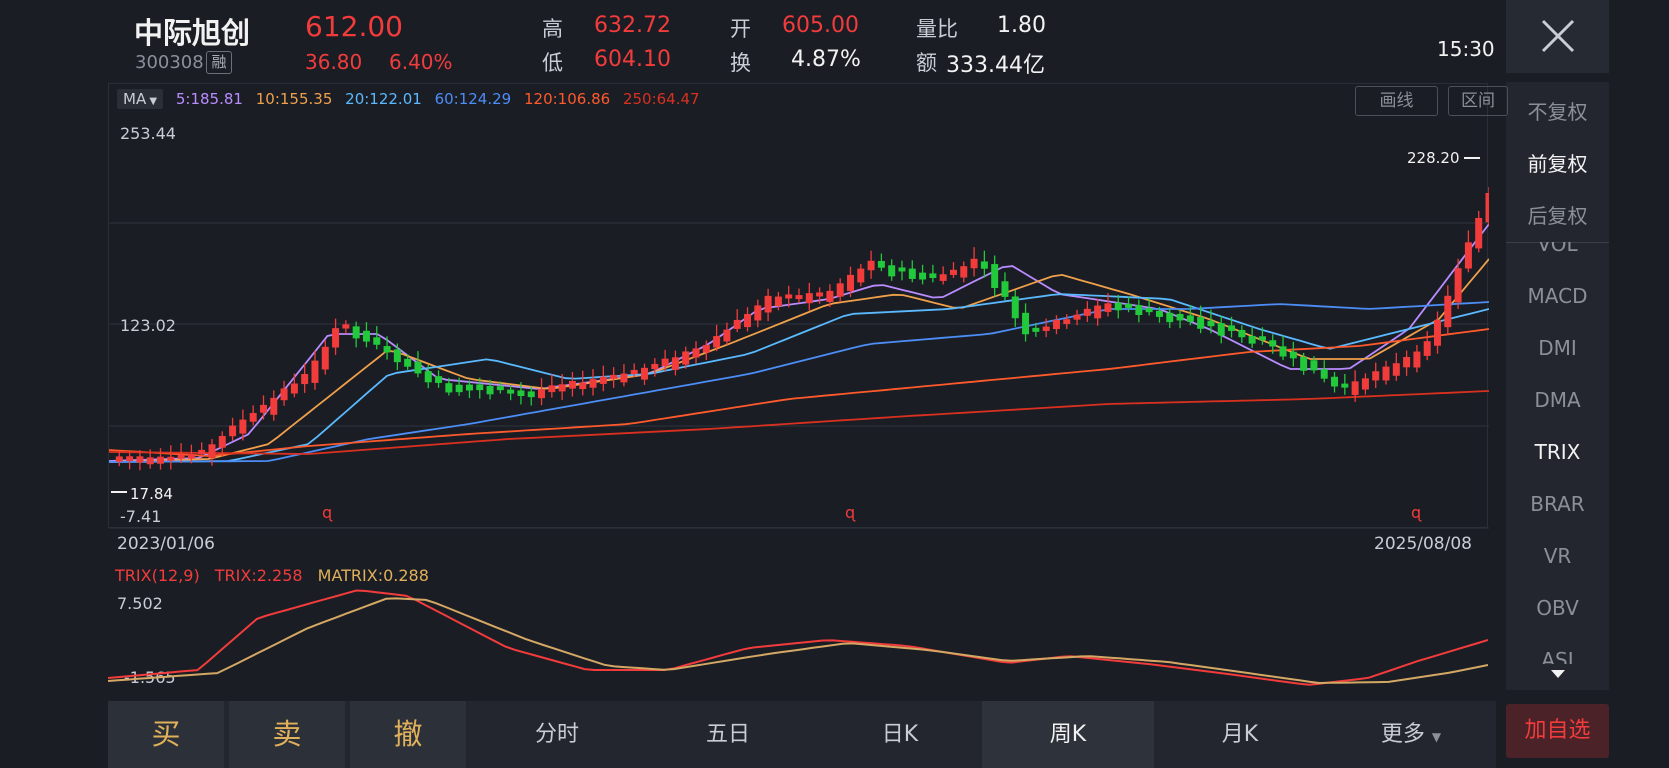 Image resolution: width=1669 pixels, height=768 pixels. Describe the element at coordinates (556, 734) in the screenshot. I see `tab-intraday: 分时` at that location.